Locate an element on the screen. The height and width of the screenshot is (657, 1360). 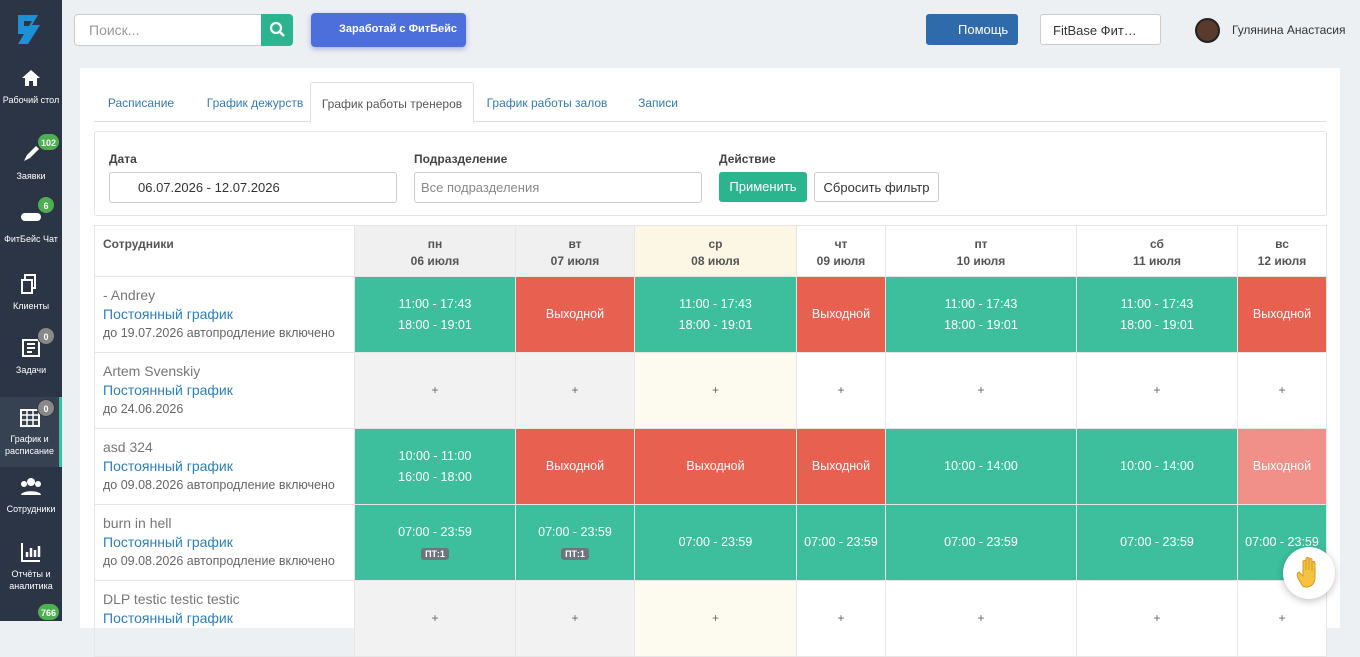
nav-label: Клиенты is located at coordinates (31, 306).